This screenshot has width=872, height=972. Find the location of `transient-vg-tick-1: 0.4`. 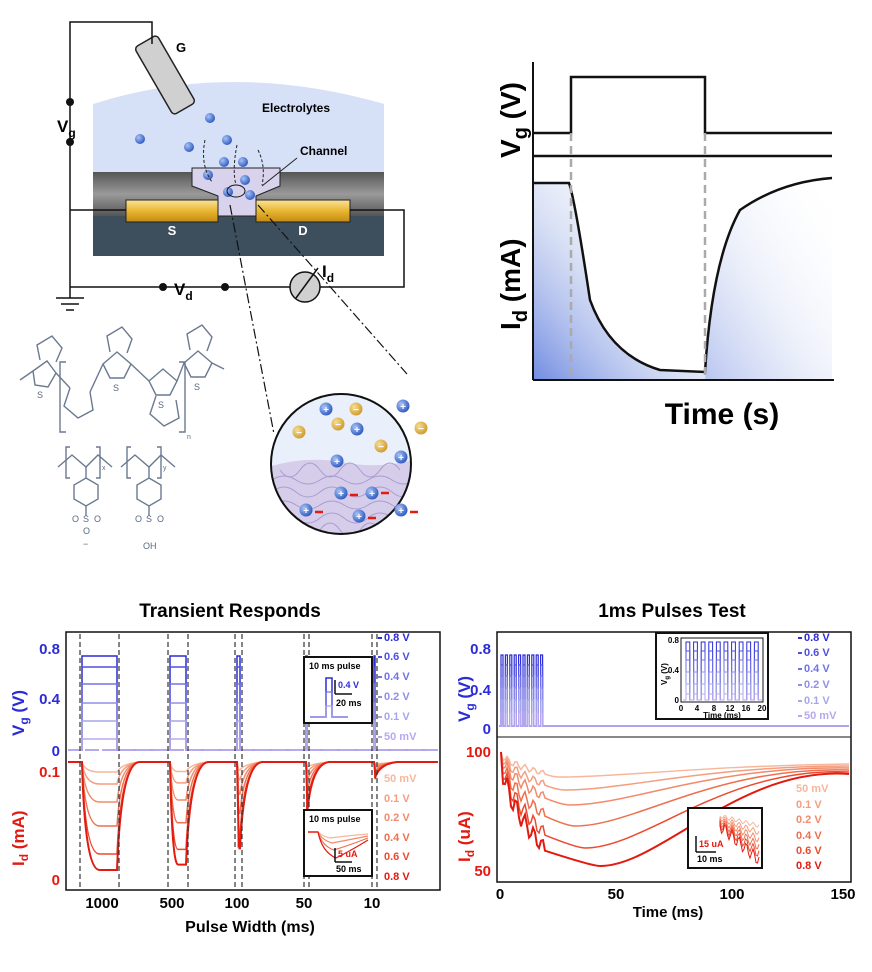

transient-vg-tick-1: 0.4 is located at coordinates (50, 699).